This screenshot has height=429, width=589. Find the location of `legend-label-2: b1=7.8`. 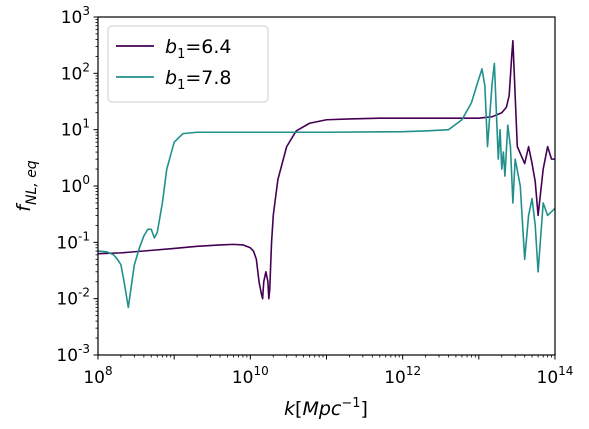

legend-label-2: b1=7.8 is located at coordinates (198, 80).